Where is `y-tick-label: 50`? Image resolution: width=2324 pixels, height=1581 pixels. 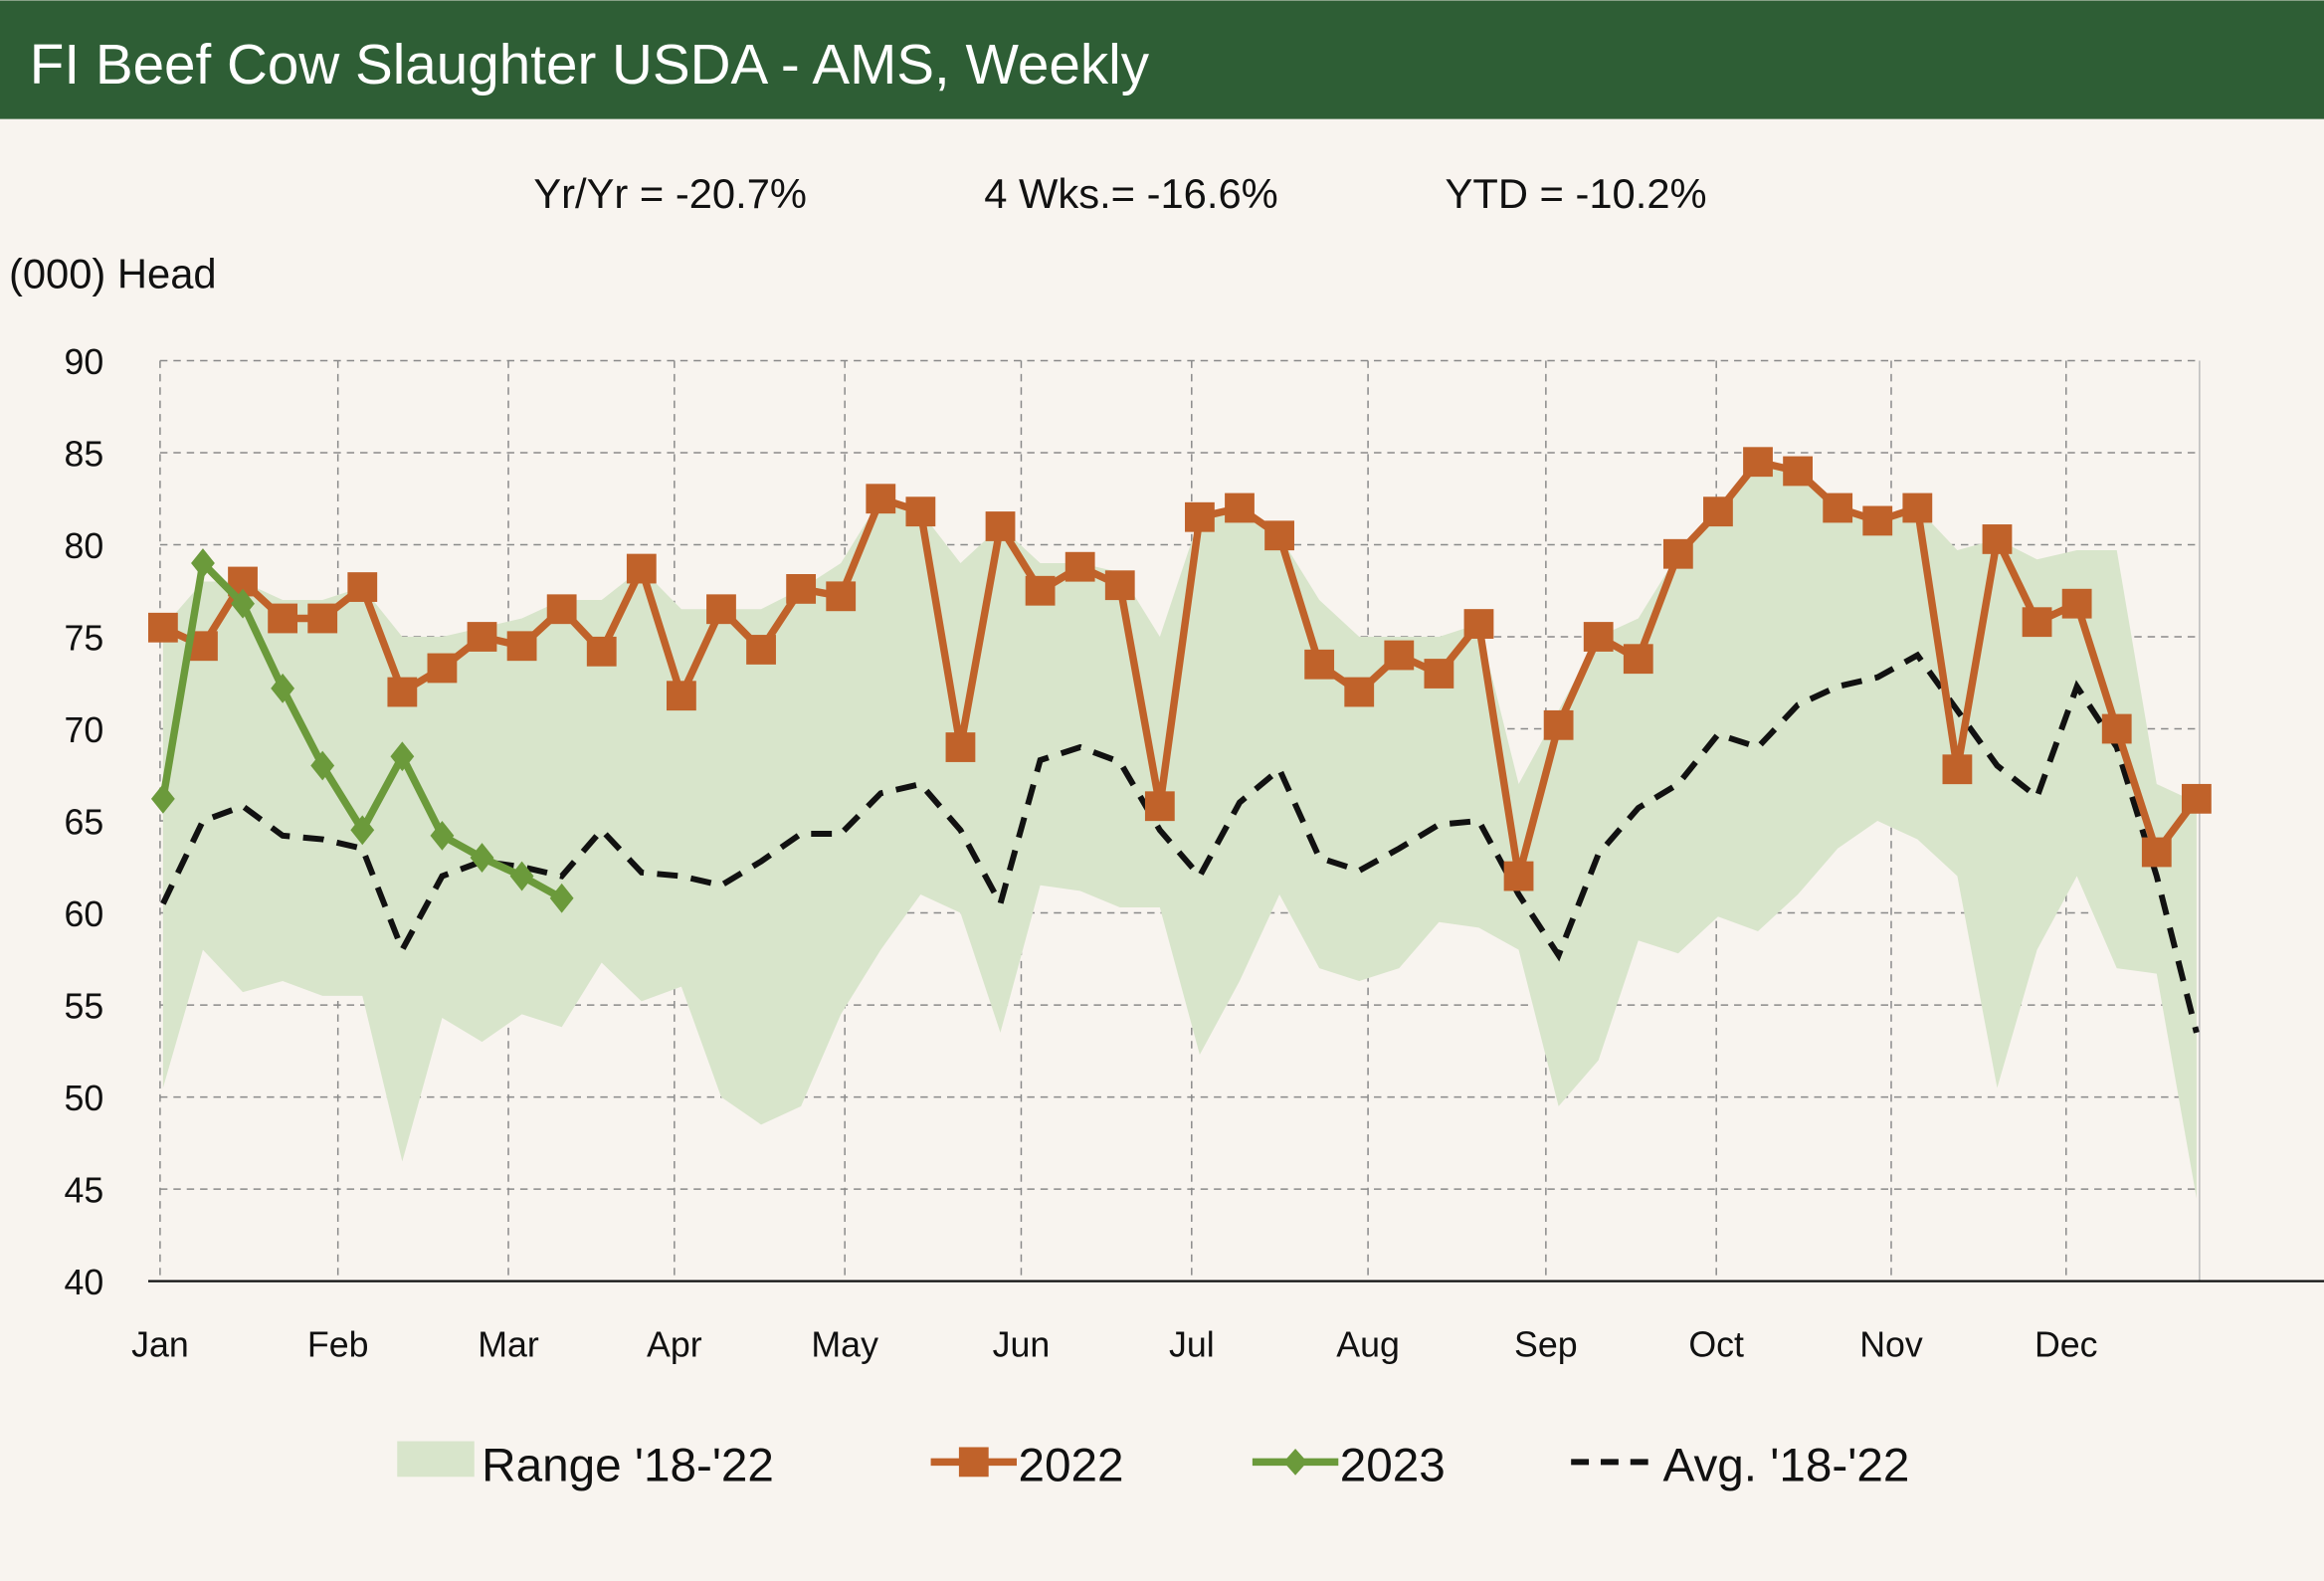 y-tick-label: 50 is located at coordinates (84, 1098).